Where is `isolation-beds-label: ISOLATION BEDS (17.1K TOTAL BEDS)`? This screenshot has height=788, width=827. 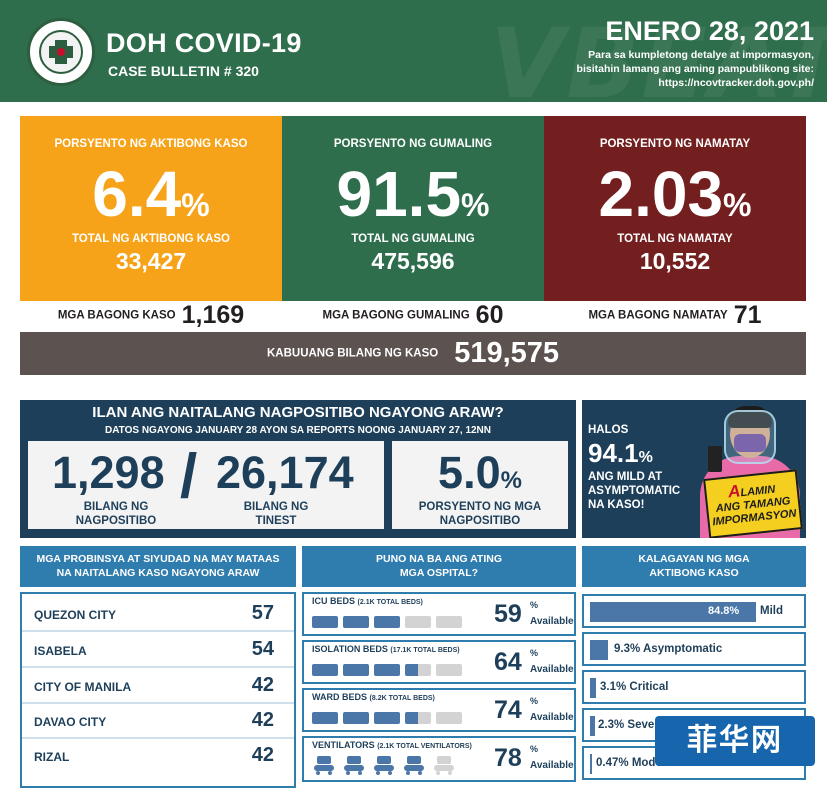
isolation-beds-label: ISOLATION BEDS (17.1K TOTAL BEDS) is located at coordinates (386, 649).